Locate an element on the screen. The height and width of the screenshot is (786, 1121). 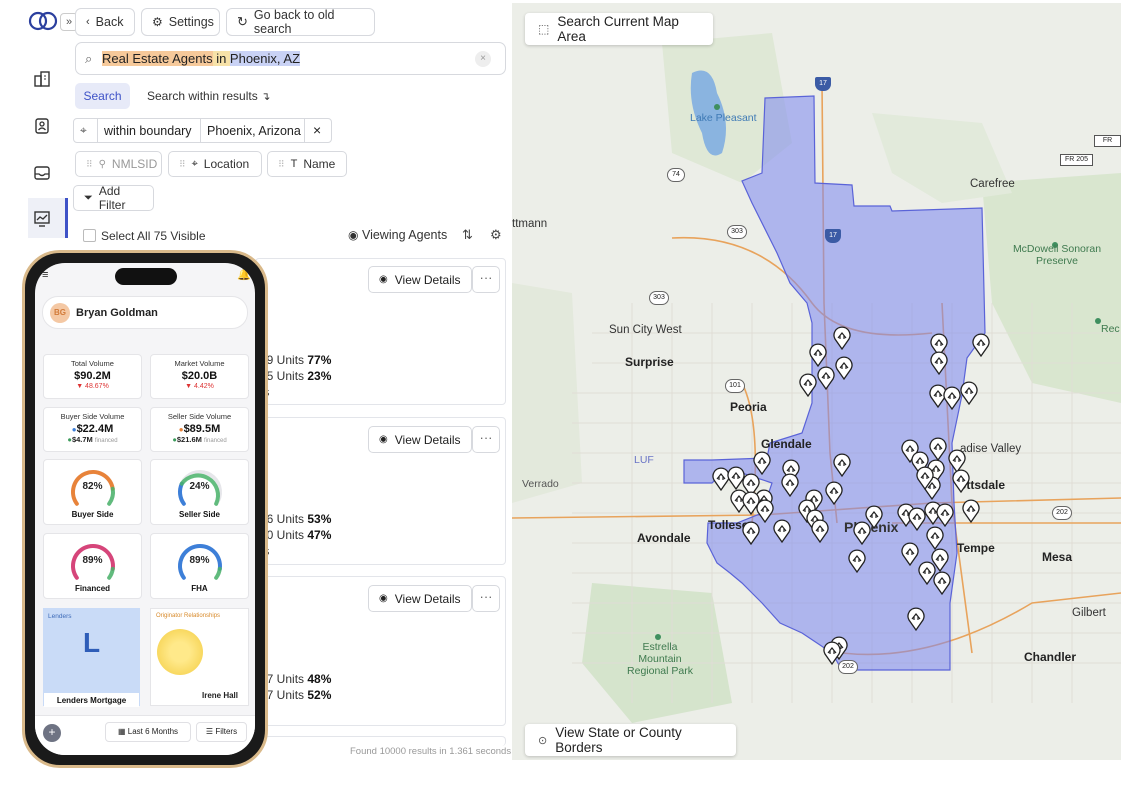
search-within-results: Search within results ↴ is located at coordinates (209, 96).